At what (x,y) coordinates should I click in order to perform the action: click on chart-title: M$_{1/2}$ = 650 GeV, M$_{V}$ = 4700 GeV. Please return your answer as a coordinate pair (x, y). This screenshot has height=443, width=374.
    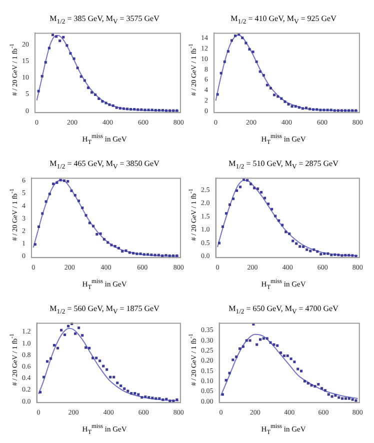
    Looking at the image, I should click on (284, 310).